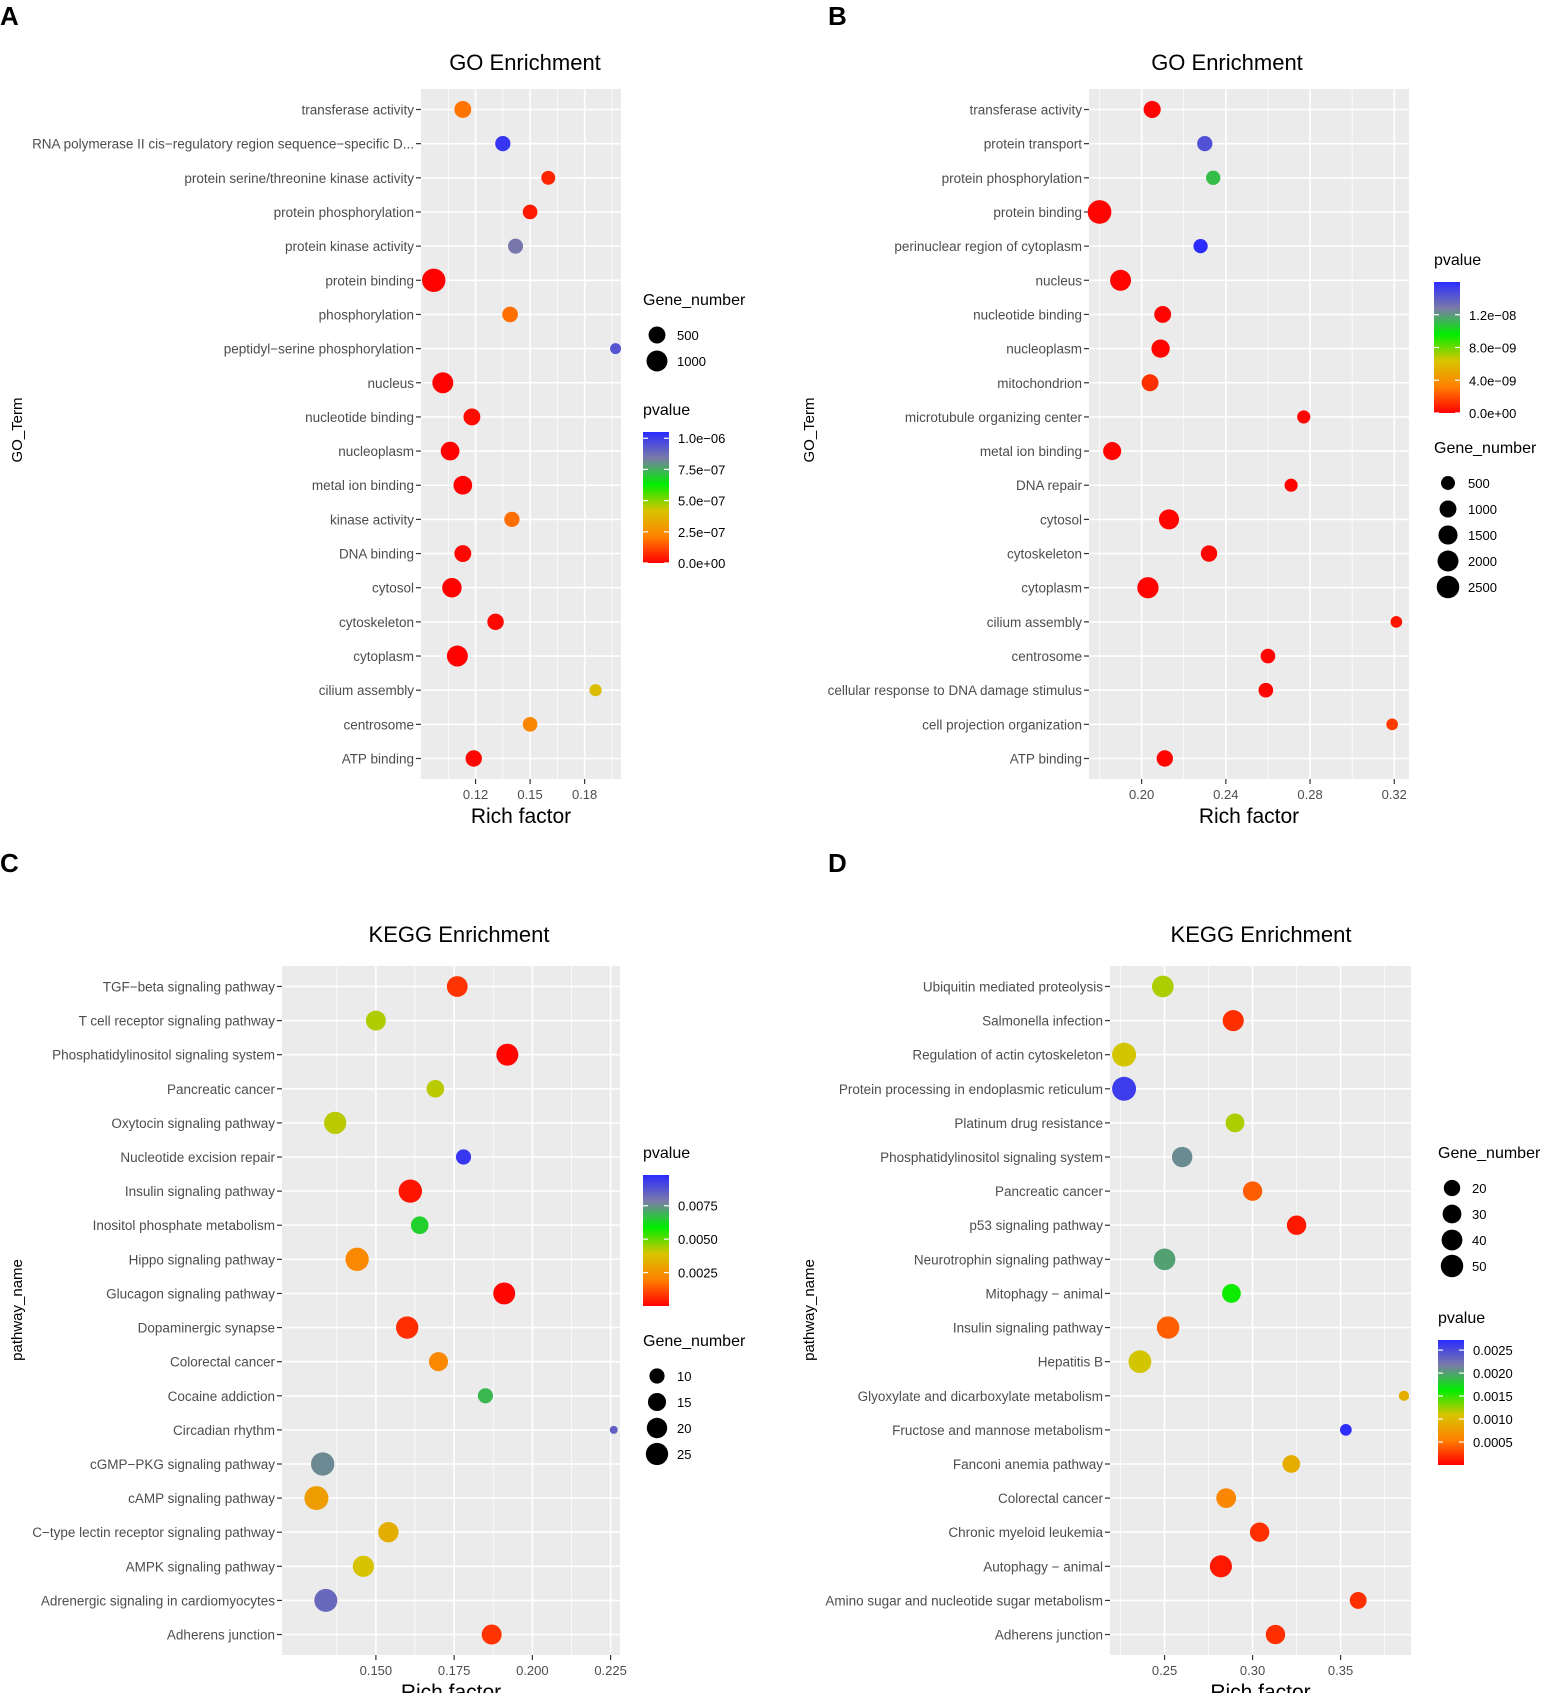 This screenshot has width=1544, height=1693. Describe the element at coordinates (698, 1239) in the screenshot. I see `color-legend-label: 0.0050` at that location.